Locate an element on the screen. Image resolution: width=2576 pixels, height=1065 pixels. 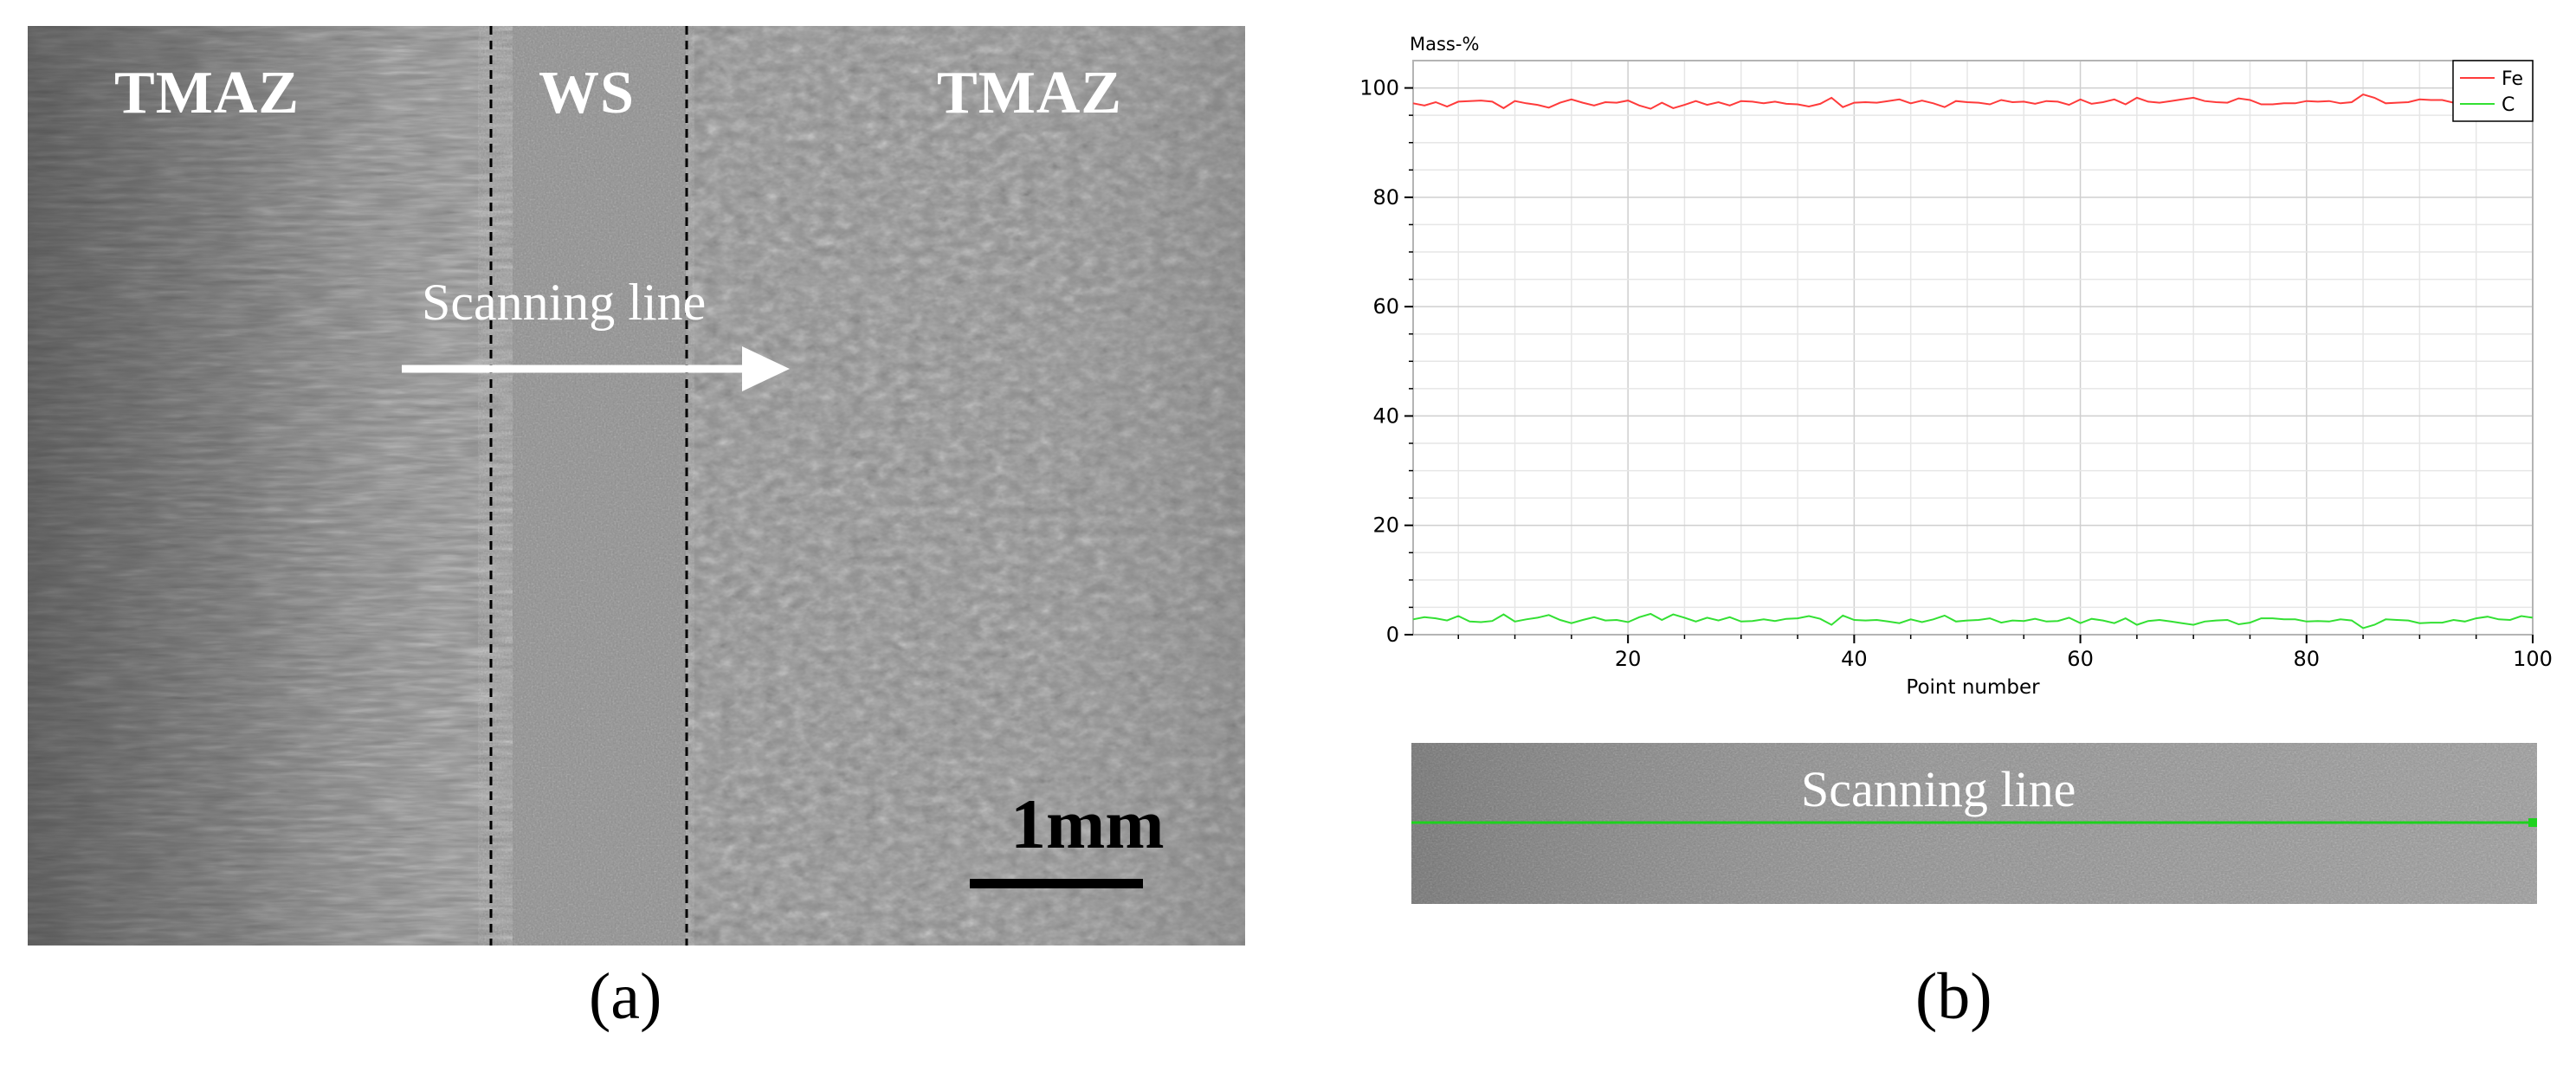
x-tick-label: 80 is located at coordinates (2307, 659).